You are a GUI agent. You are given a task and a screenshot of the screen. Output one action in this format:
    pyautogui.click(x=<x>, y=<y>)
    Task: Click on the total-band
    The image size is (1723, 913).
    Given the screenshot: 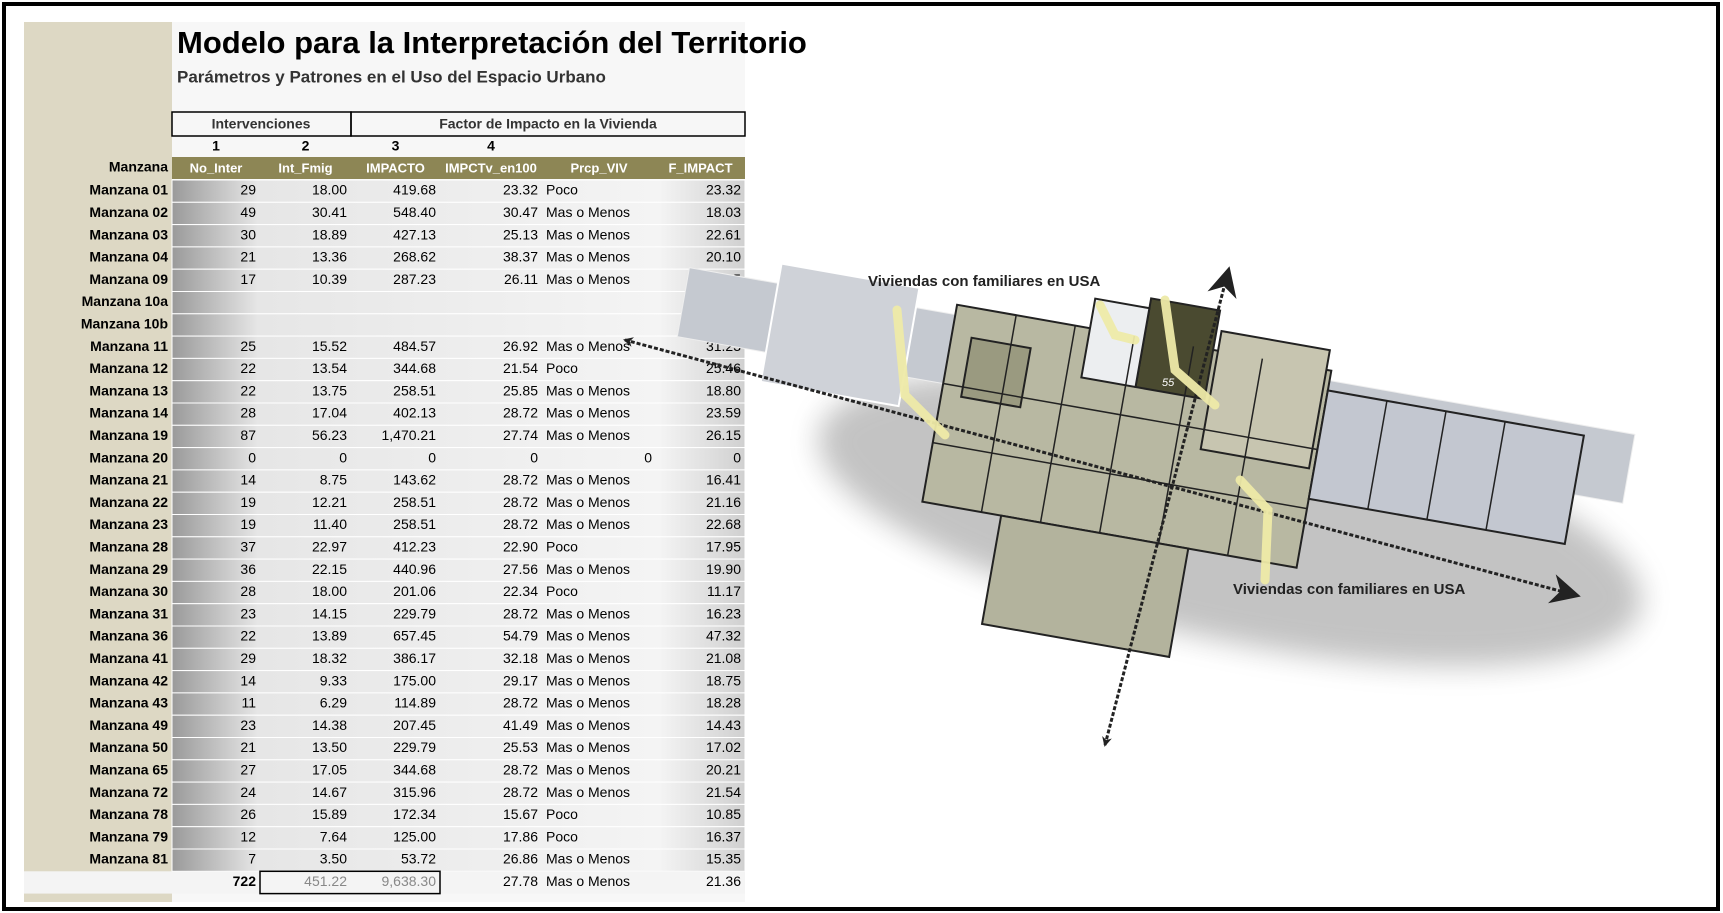 What is the action you would take?
    pyautogui.click(x=384, y=882)
    